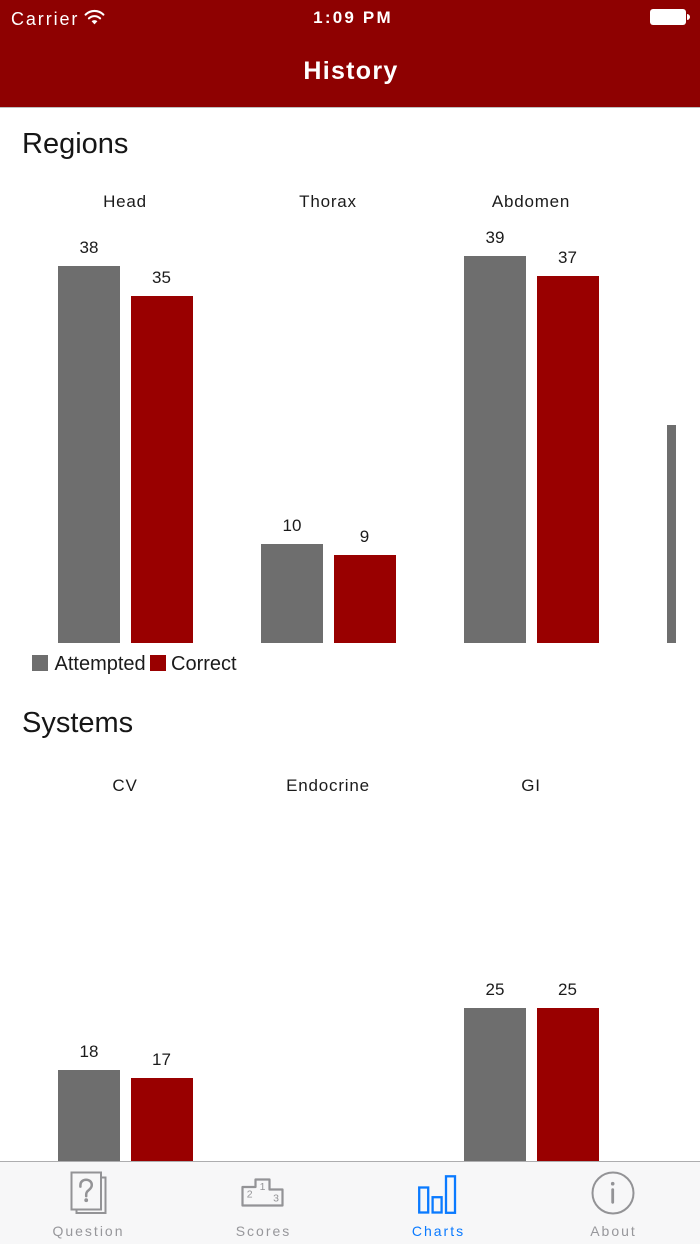 This screenshot has height=1244, width=700. I want to click on svg-text: 2, so click(250, 1194).